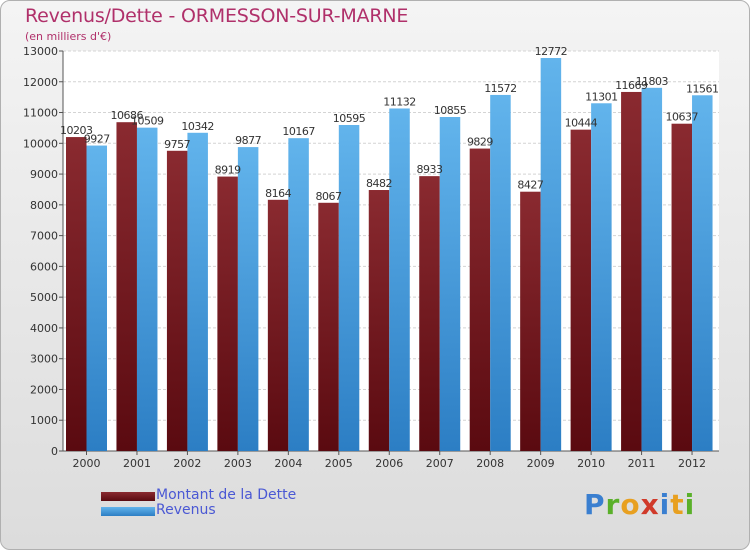  What do you see at coordinates (76, 130) in the screenshot?
I see `data-label: 10203` at bounding box center [76, 130].